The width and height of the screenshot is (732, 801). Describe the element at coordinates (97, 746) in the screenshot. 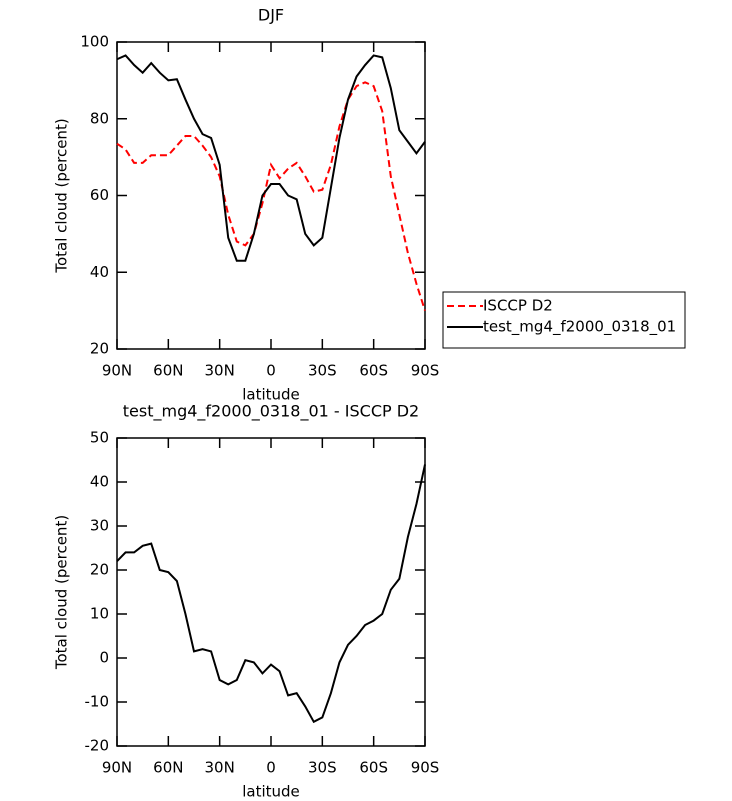

I see `y-tick-label: -20` at that location.